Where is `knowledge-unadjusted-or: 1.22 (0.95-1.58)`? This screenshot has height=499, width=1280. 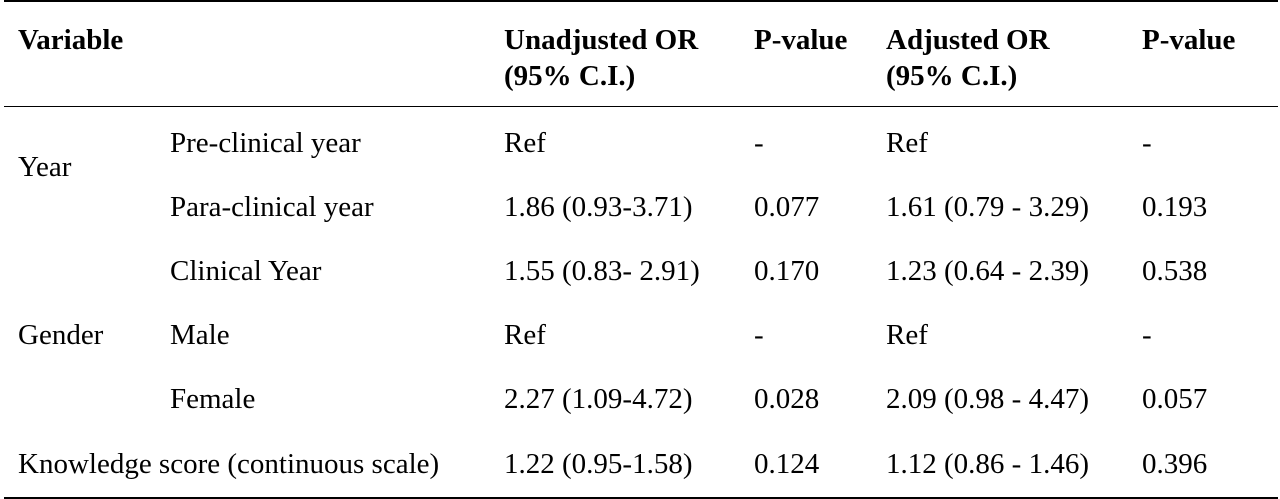 knowledge-unadjusted-or: 1.22 (0.95-1.58) is located at coordinates (629, 465).